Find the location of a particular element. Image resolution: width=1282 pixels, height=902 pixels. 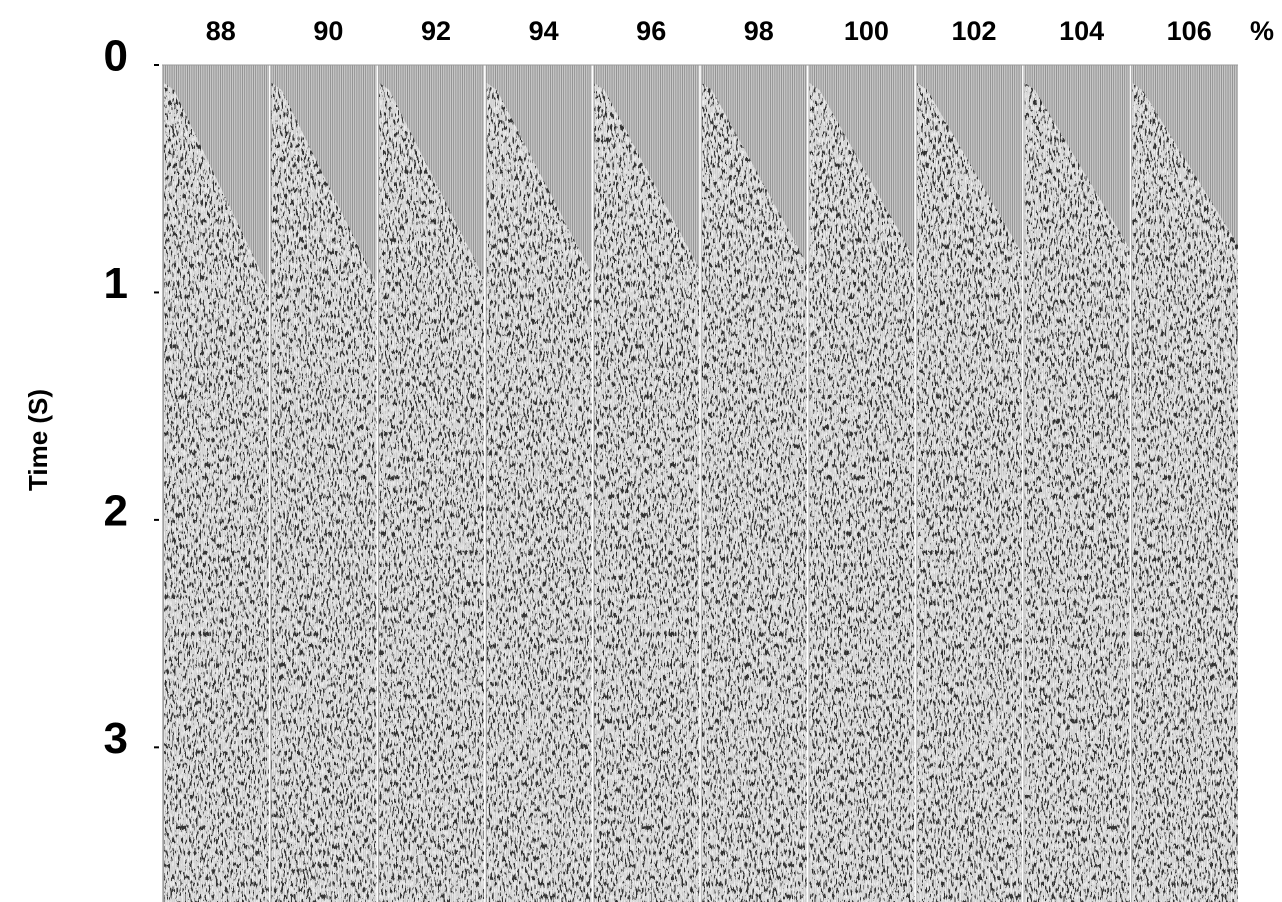

y-tick-label: 2 is located at coordinates (116, 511).